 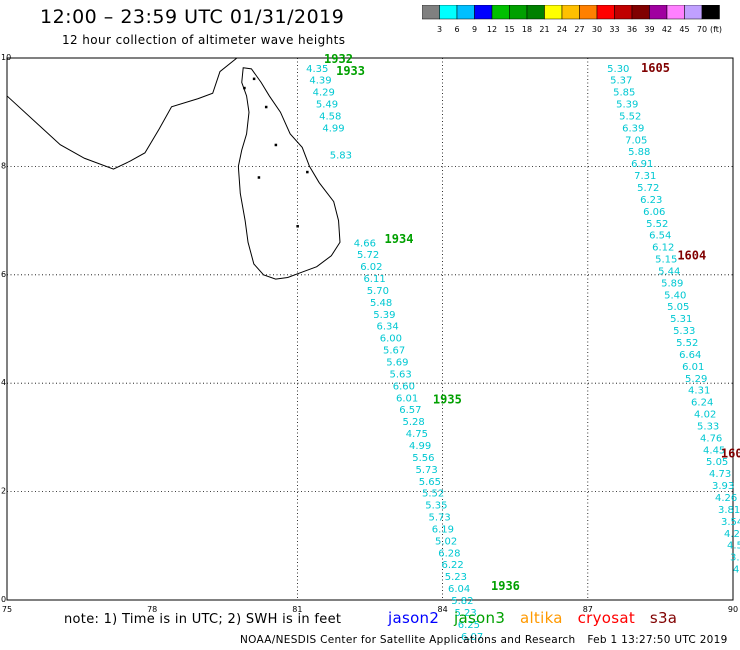 I want to click on wave-height-label-west: 6.04, so click(x=459, y=589).